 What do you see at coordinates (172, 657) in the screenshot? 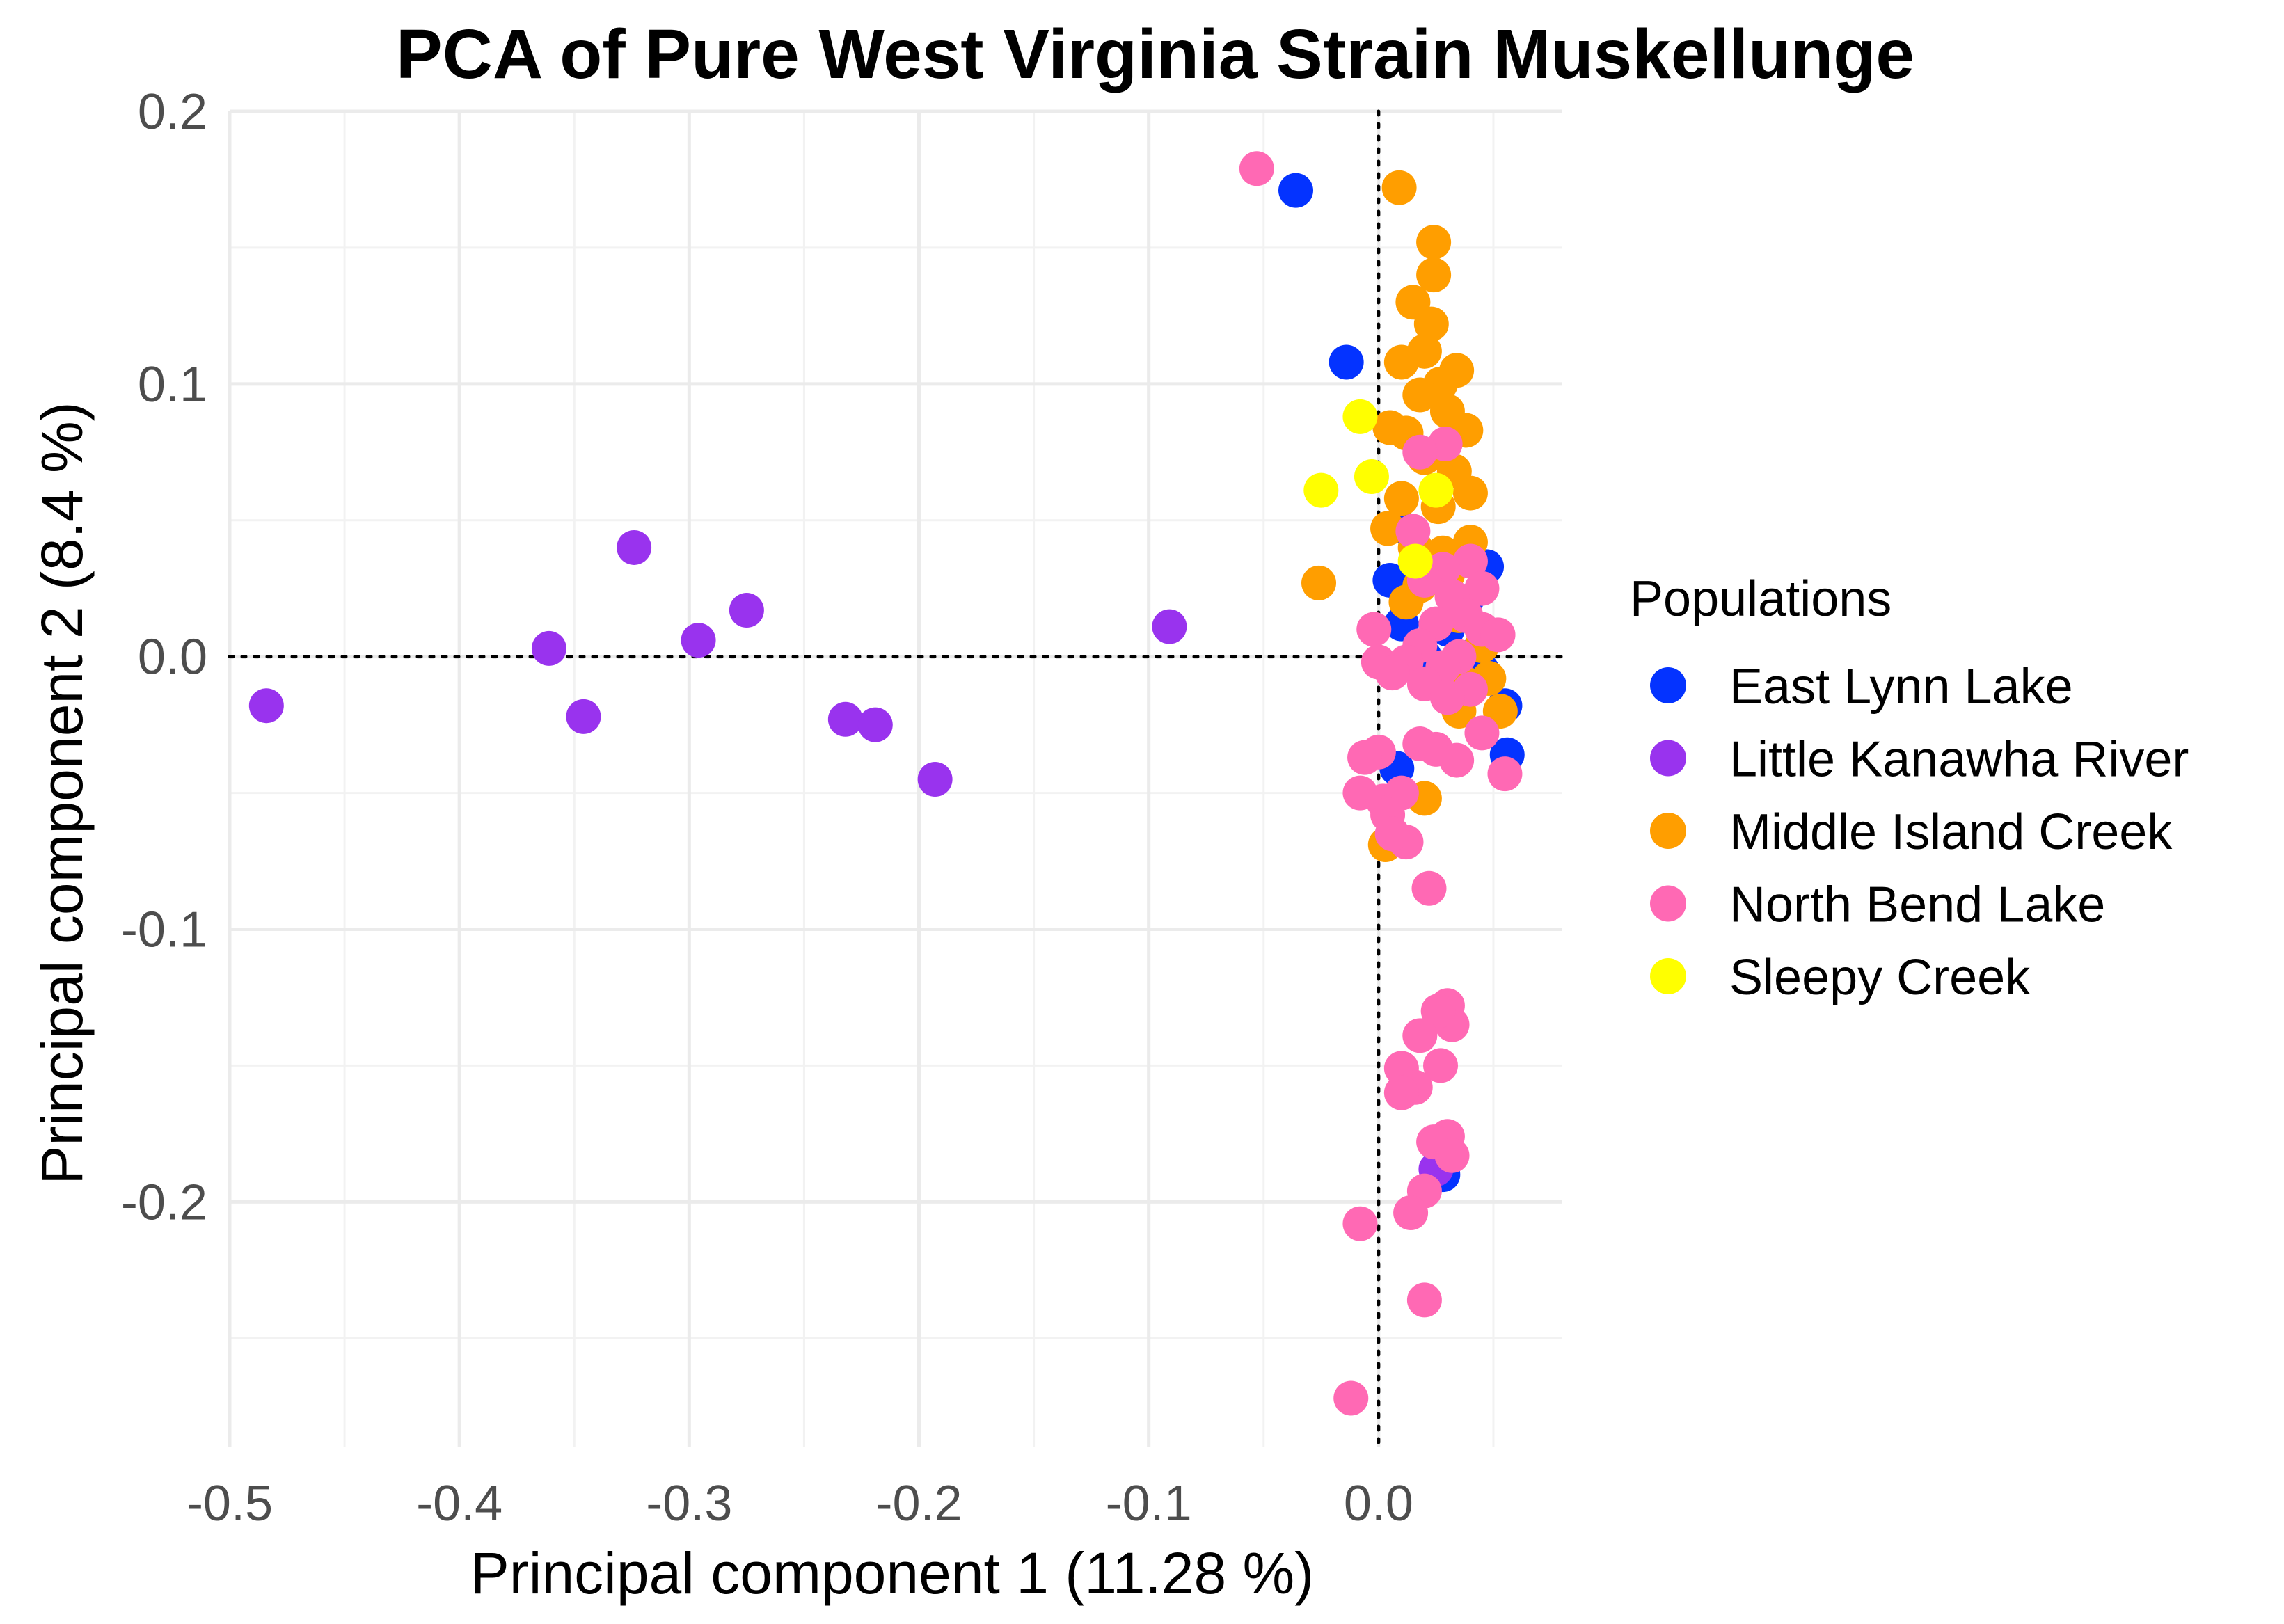
I see `y-tick-label: 0.0` at bounding box center [172, 657].